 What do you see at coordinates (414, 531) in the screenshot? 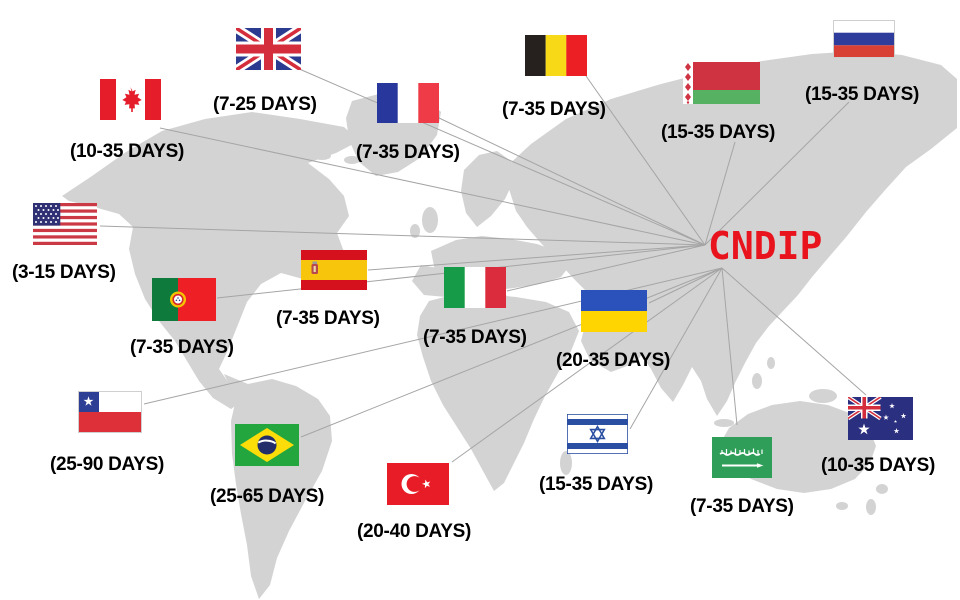
I see `turkey-days-label: (20-40 DAYS)` at bounding box center [414, 531].